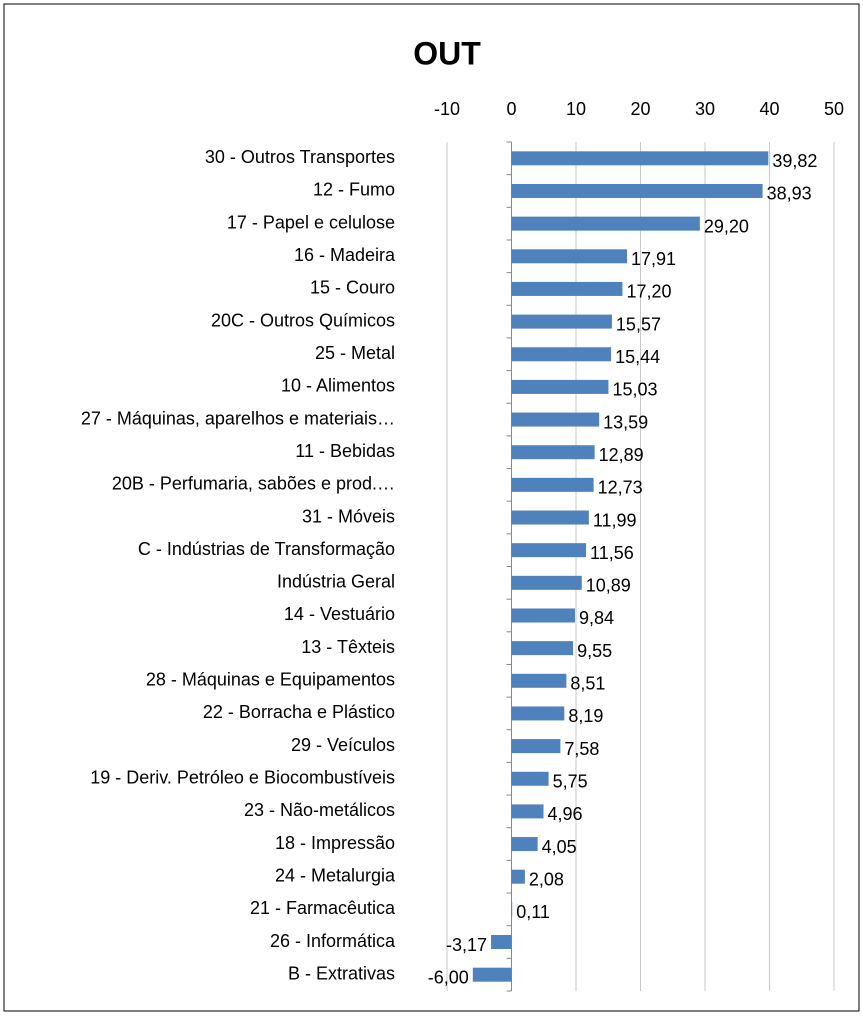 The image size is (863, 1020). I want to click on value-label: 15,44, so click(637, 357).